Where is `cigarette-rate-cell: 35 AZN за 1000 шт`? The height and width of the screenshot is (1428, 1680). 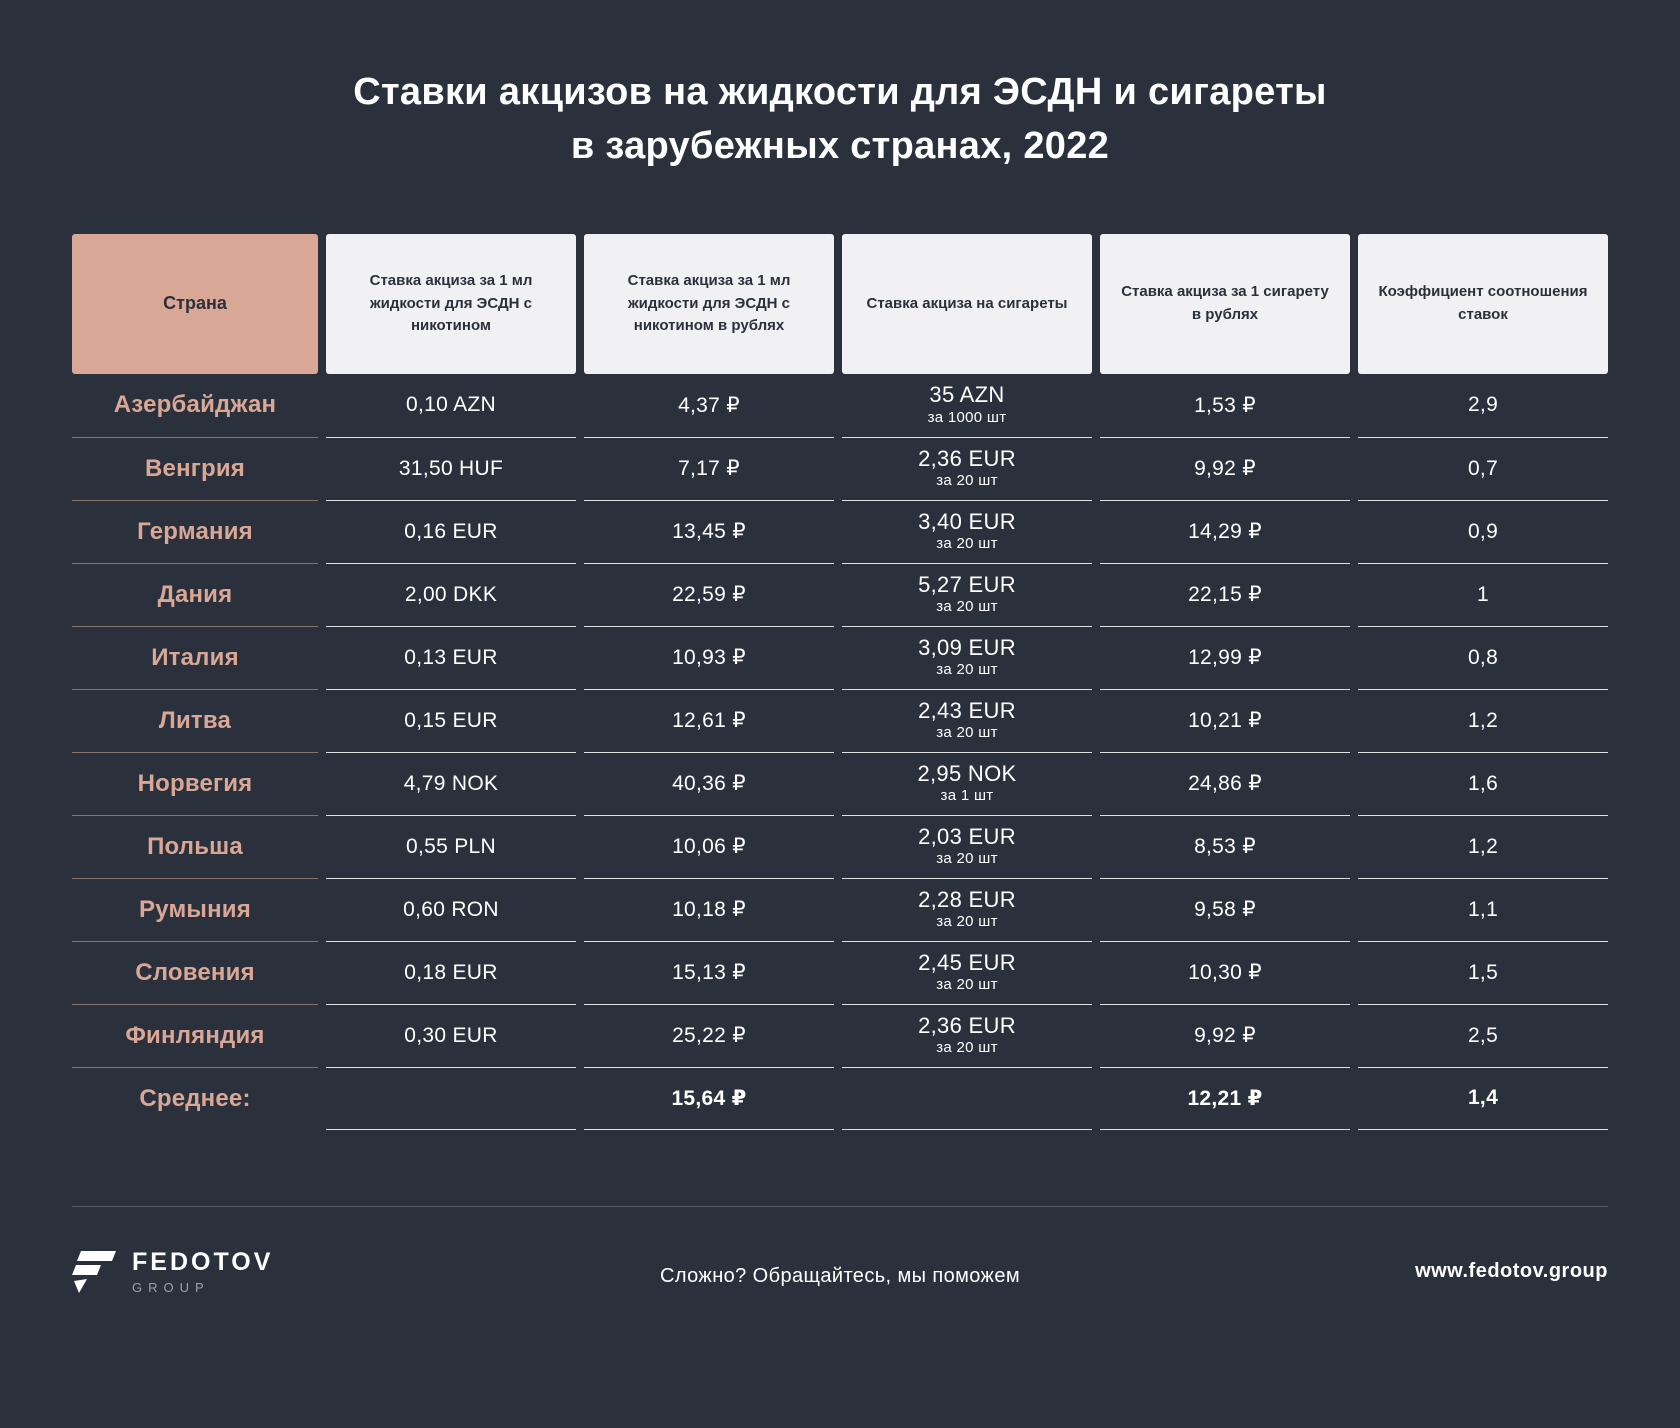 cigarette-rate-cell: 35 AZN за 1000 шт is located at coordinates (967, 405).